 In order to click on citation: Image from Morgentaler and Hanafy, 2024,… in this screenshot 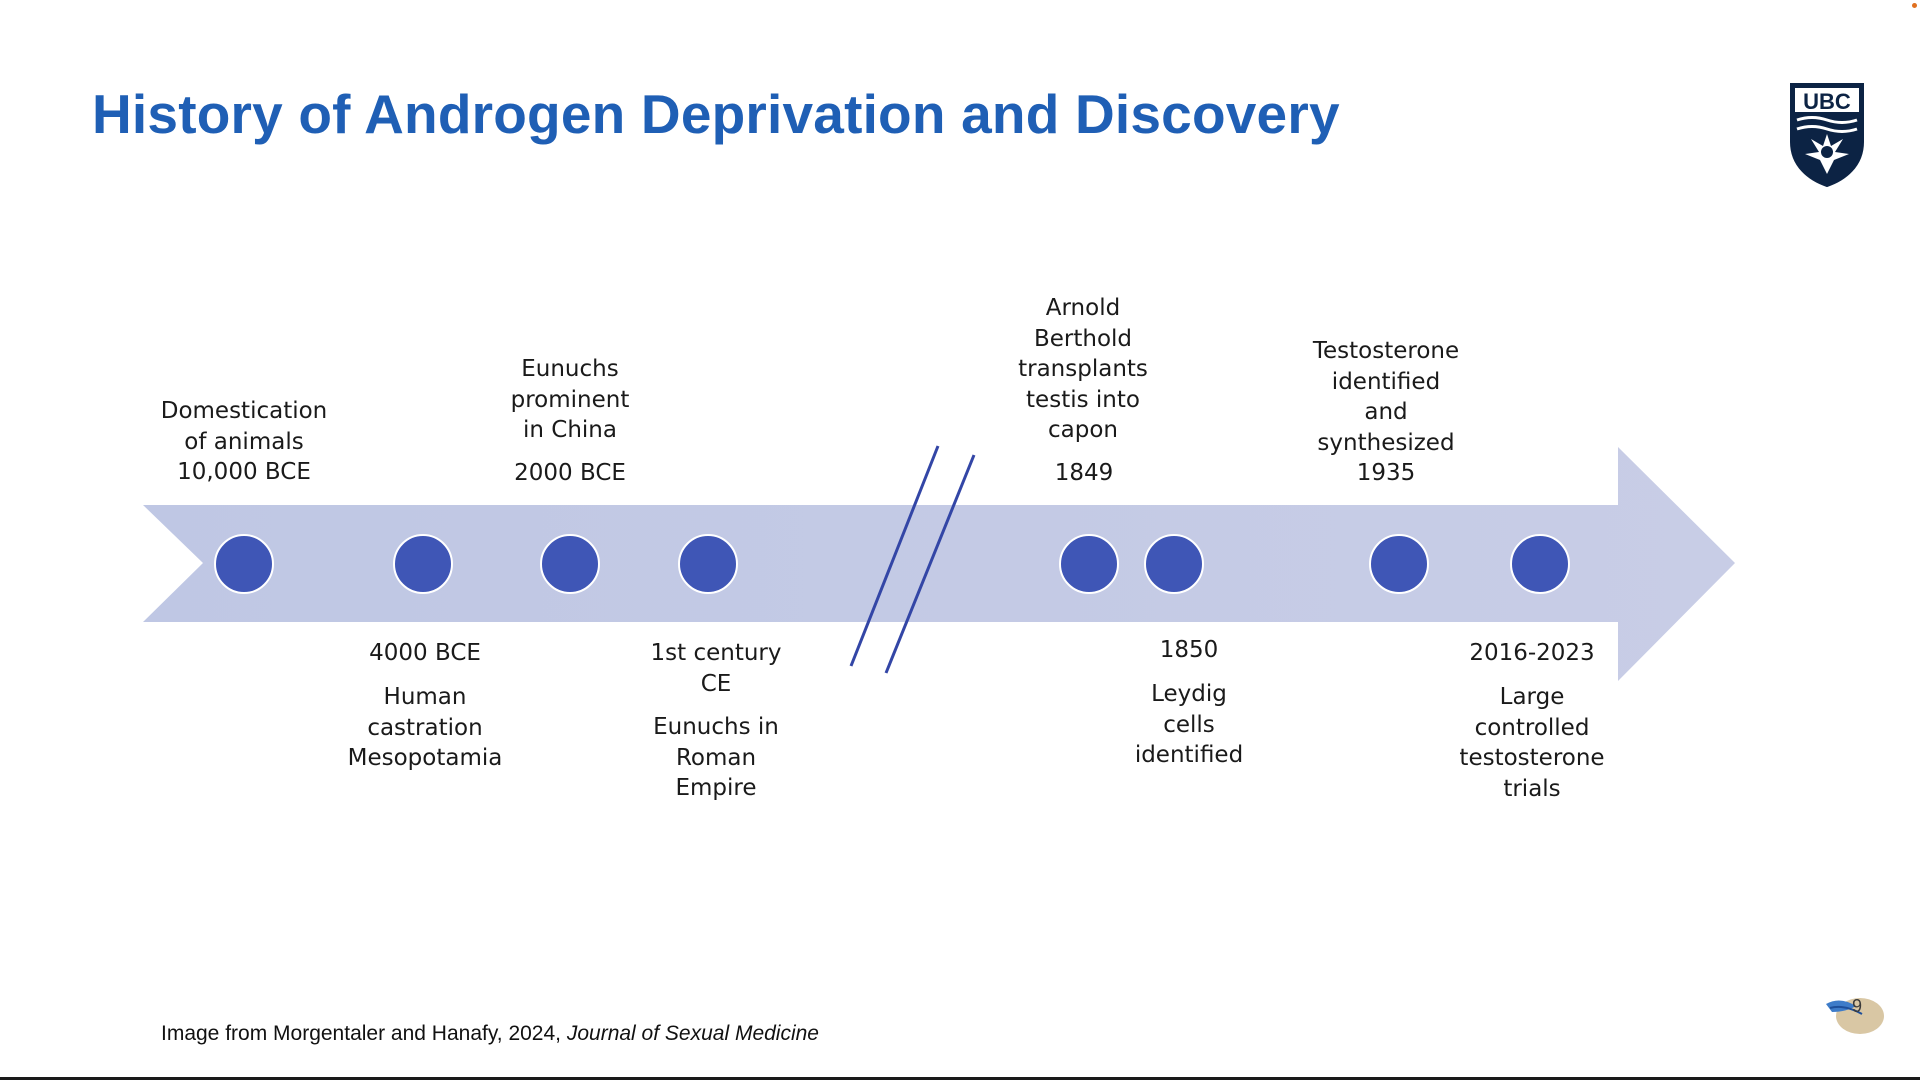, I will do `click(490, 1034)`.